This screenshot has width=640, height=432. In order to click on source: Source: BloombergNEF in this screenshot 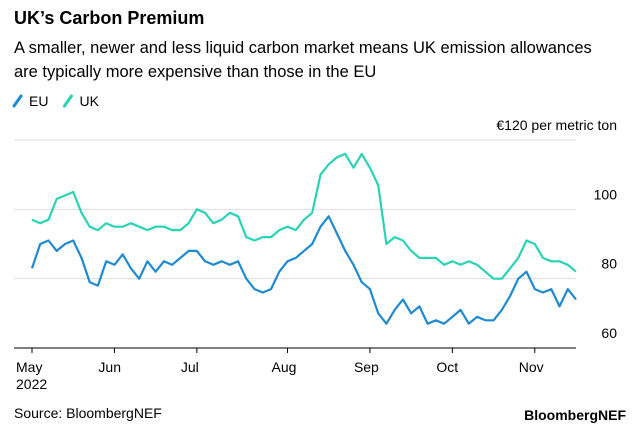, I will do `click(88, 413)`.